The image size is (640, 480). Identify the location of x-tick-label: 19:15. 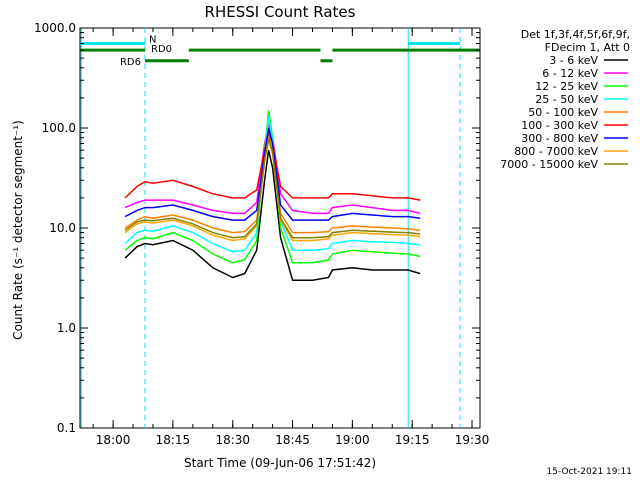
(412, 440).